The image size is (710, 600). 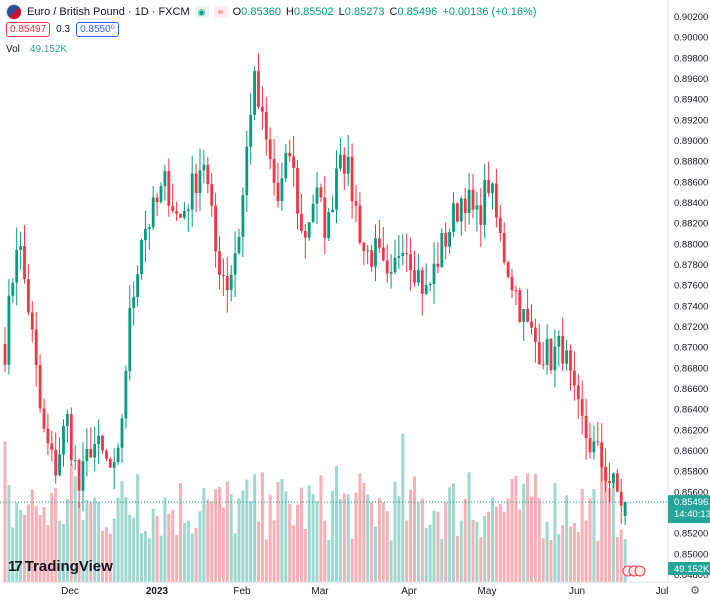 I want to click on wave-icon: ≈, so click(x=220, y=12).